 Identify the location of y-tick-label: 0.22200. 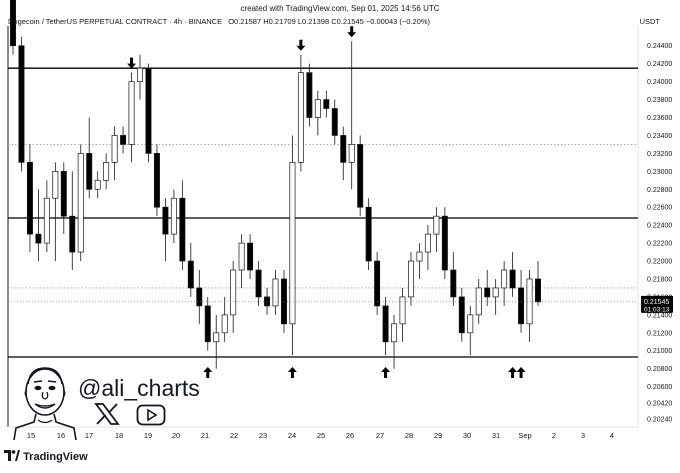
(659, 244).